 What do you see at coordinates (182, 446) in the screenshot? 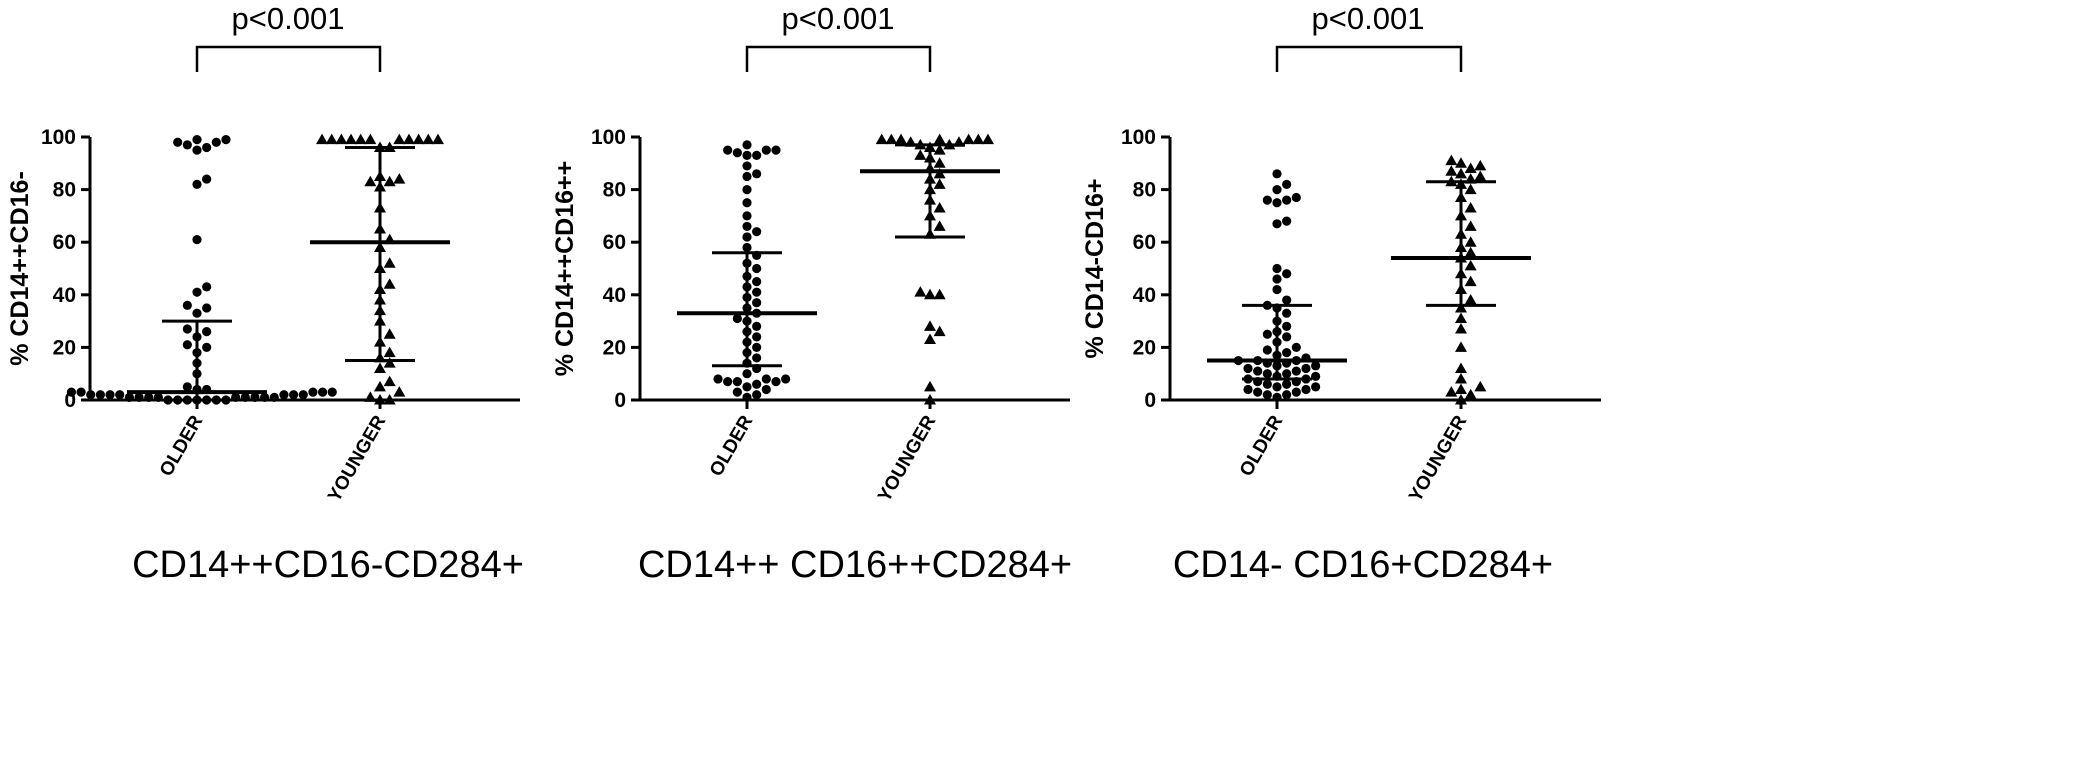
I see `x-category-label: OLDER` at bounding box center [182, 446].